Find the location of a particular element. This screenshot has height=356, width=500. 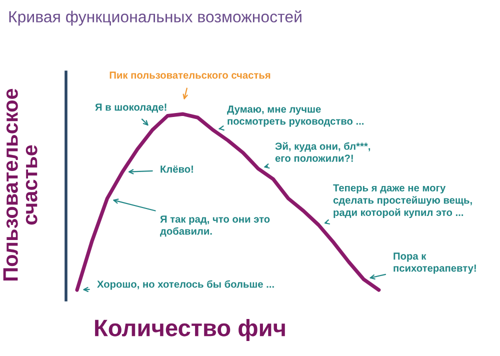

y-axis-title: Пользовательское счастье is located at coordinates (20, 184).